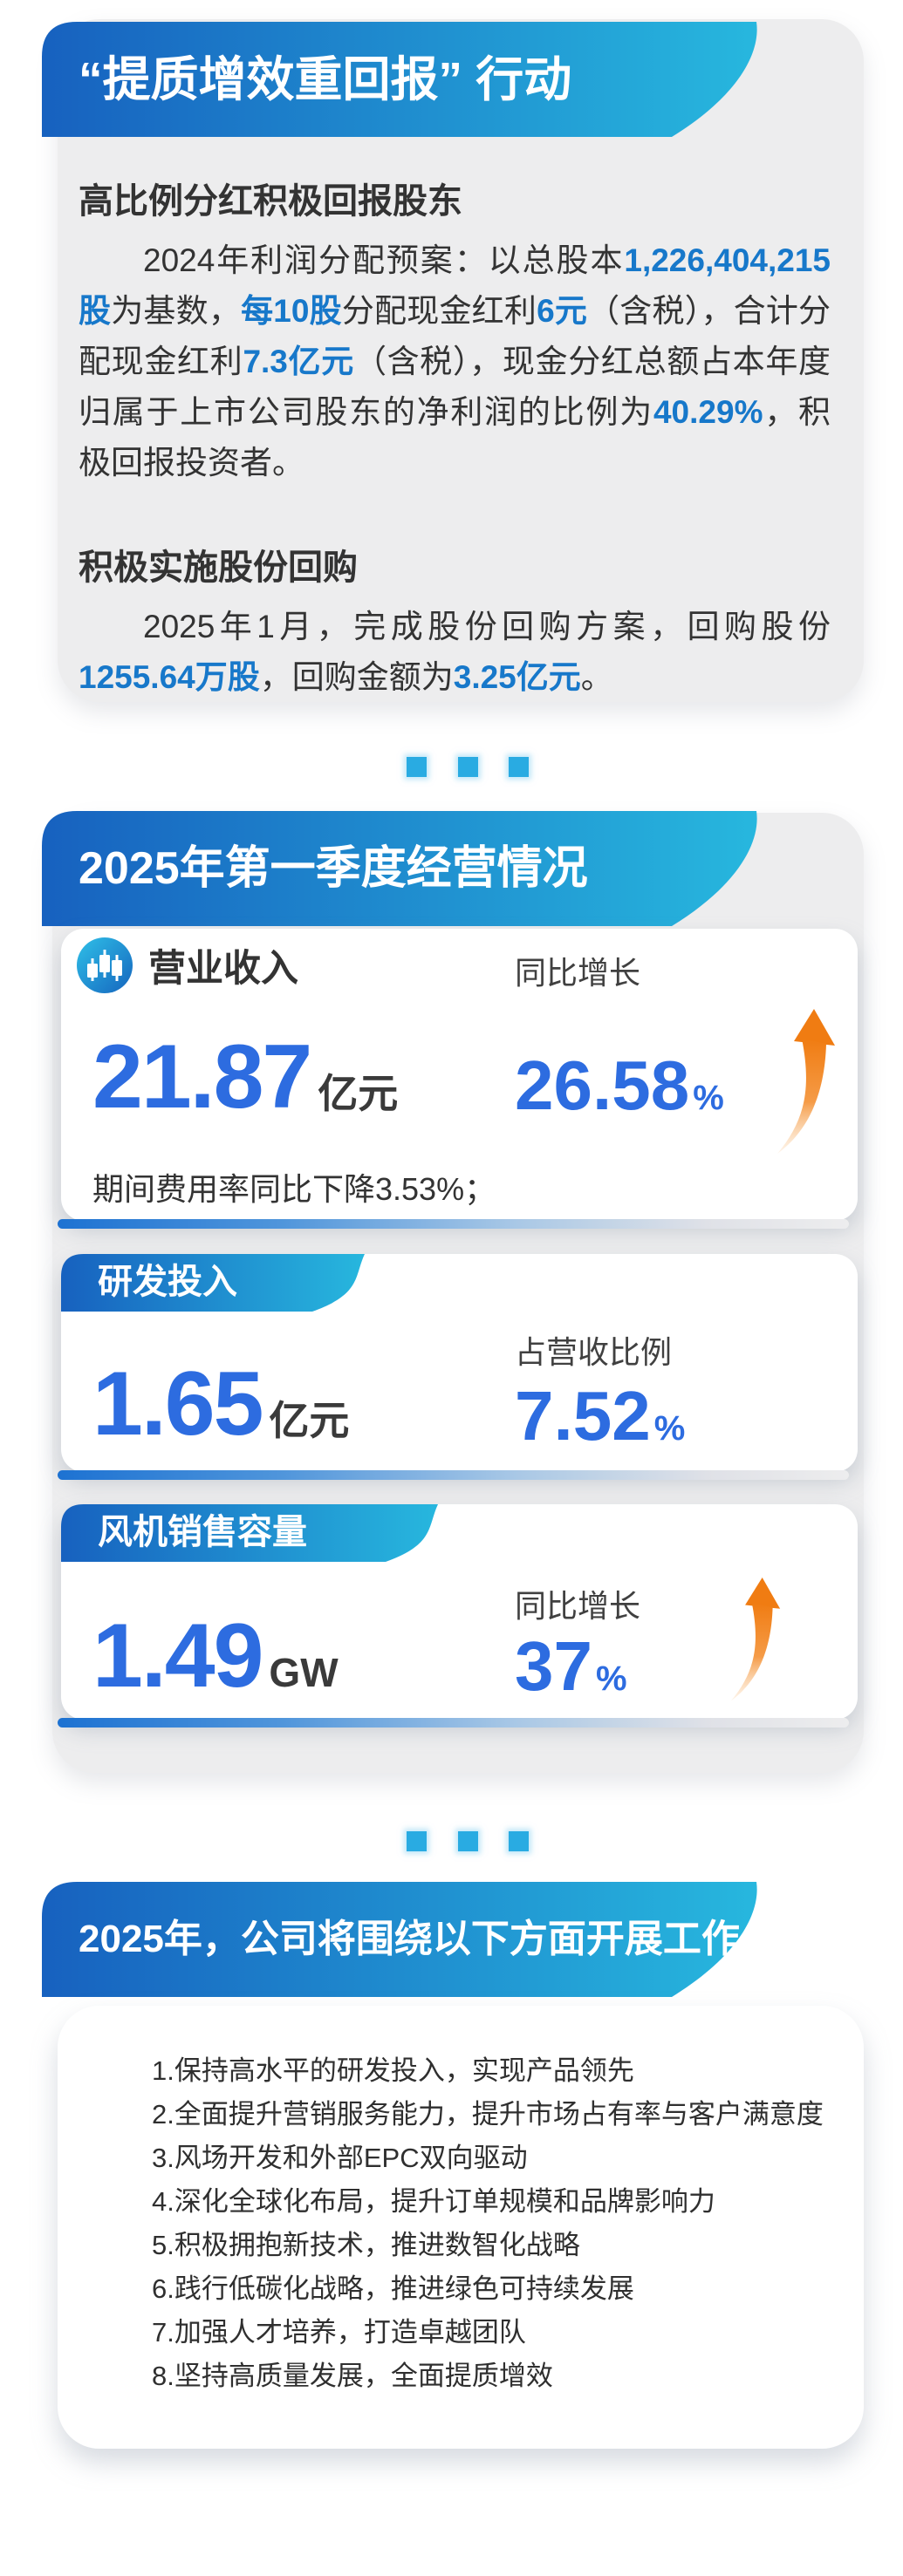  What do you see at coordinates (669, 1428) in the screenshot?
I see `rnd-ratio-percent-sign: %` at bounding box center [669, 1428].